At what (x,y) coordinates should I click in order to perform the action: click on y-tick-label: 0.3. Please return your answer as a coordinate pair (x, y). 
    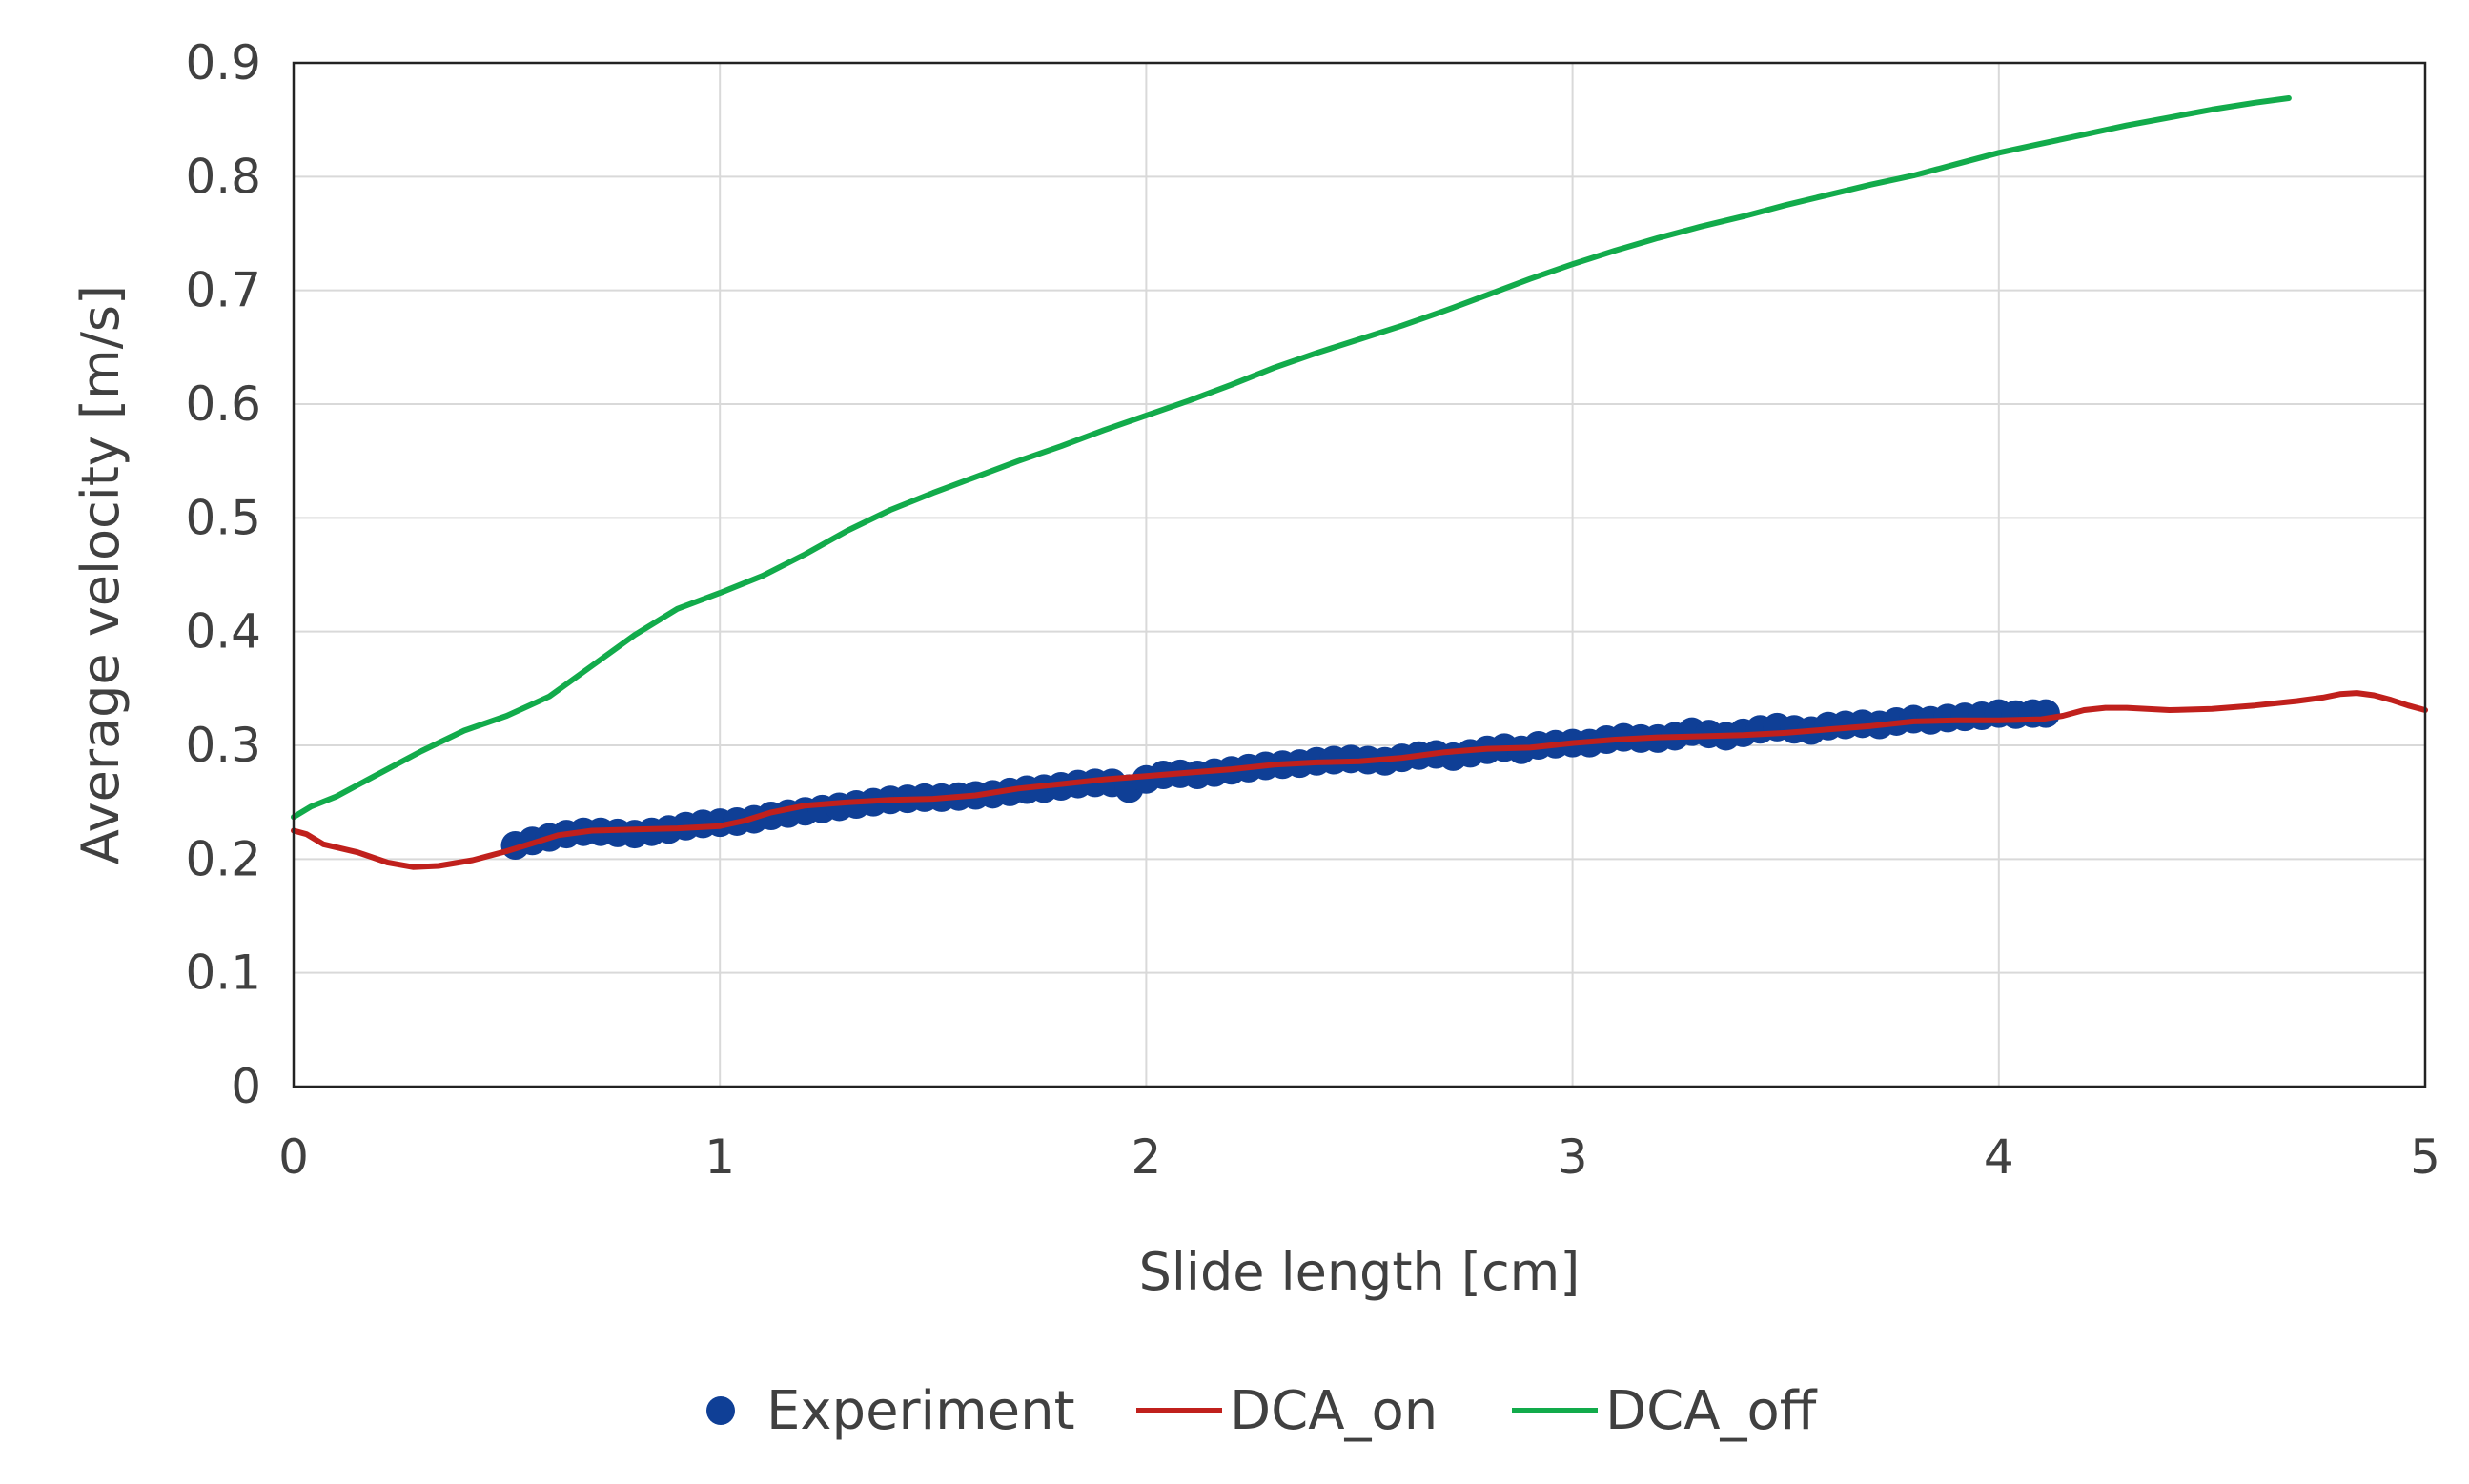
    Looking at the image, I should click on (223, 745).